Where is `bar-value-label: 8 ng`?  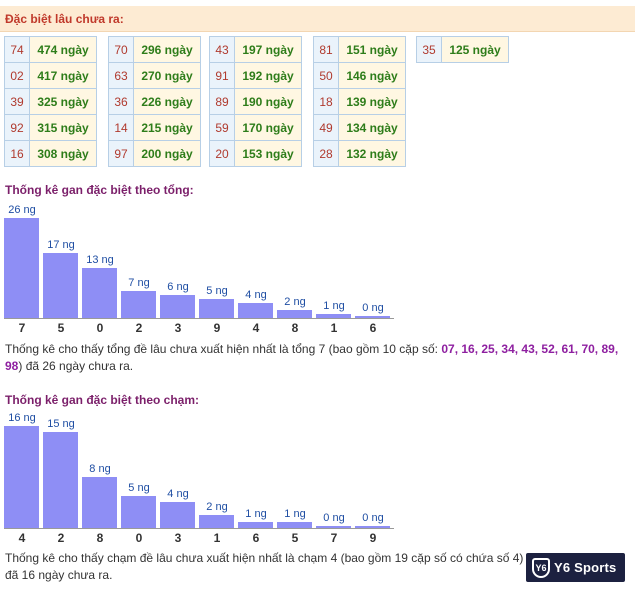
bar-value-label: 8 ng is located at coordinates (100, 469).